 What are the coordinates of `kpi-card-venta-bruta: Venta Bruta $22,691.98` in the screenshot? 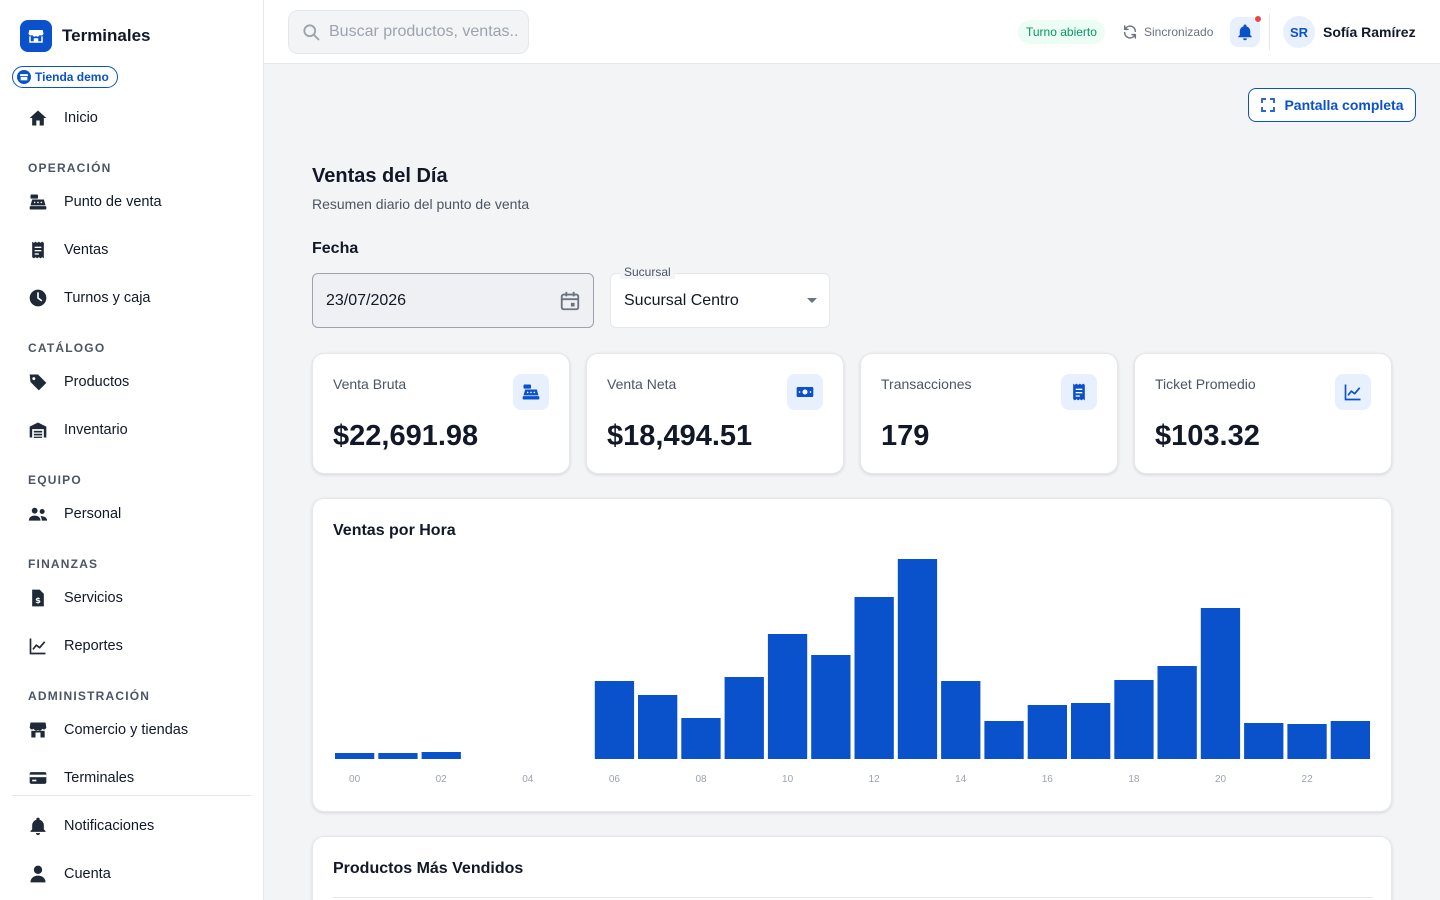 It's located at (441, 413).